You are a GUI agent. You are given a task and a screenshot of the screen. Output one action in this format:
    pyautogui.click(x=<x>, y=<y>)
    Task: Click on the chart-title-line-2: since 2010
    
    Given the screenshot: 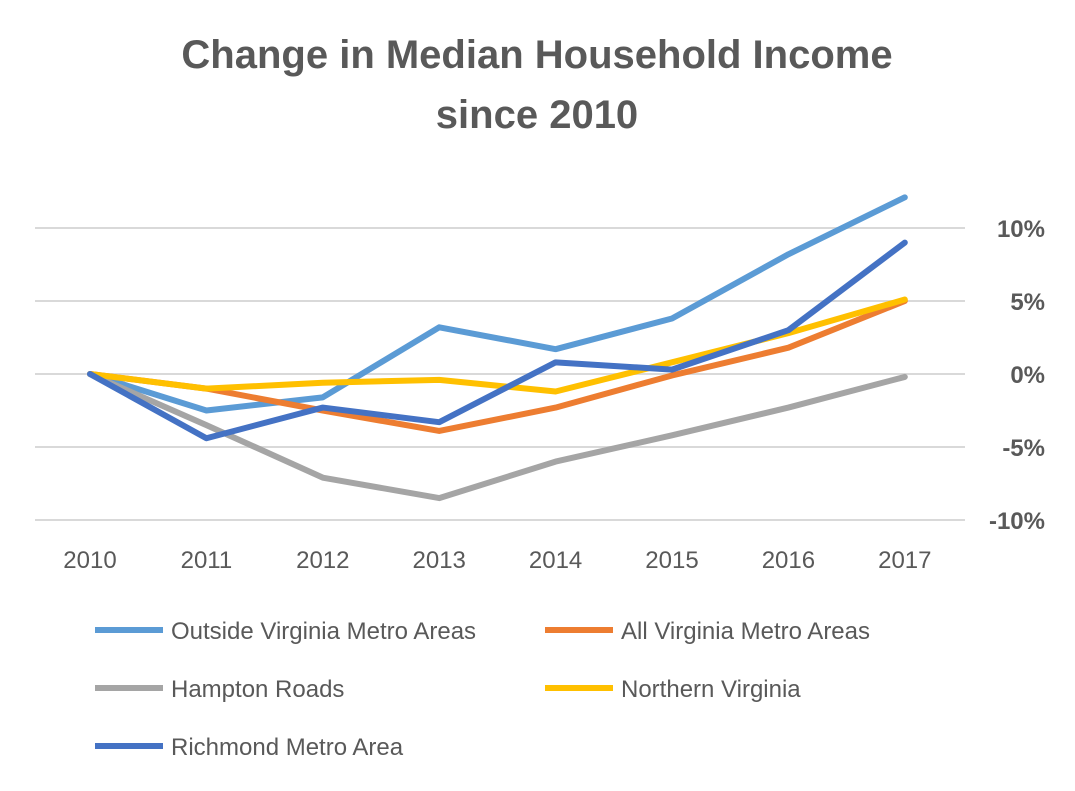 What is the action you would take?
    pyautogui.click(x=537, y=115)
    